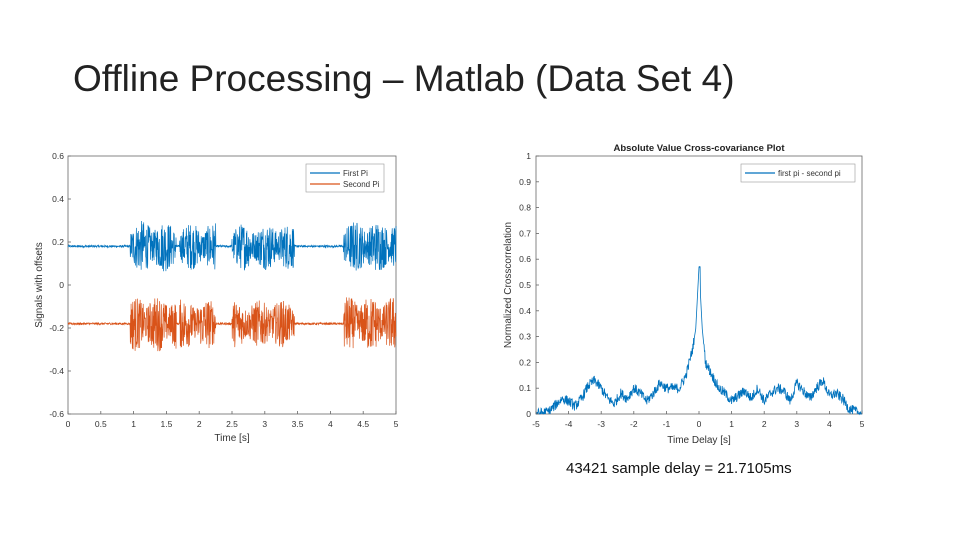 Image resolution: width=960 pixels, height=540 pixels. Describe the element at coordinates (396, 424) in the screenshot. I see `signals-x-tick-label-10: 5` at that location.